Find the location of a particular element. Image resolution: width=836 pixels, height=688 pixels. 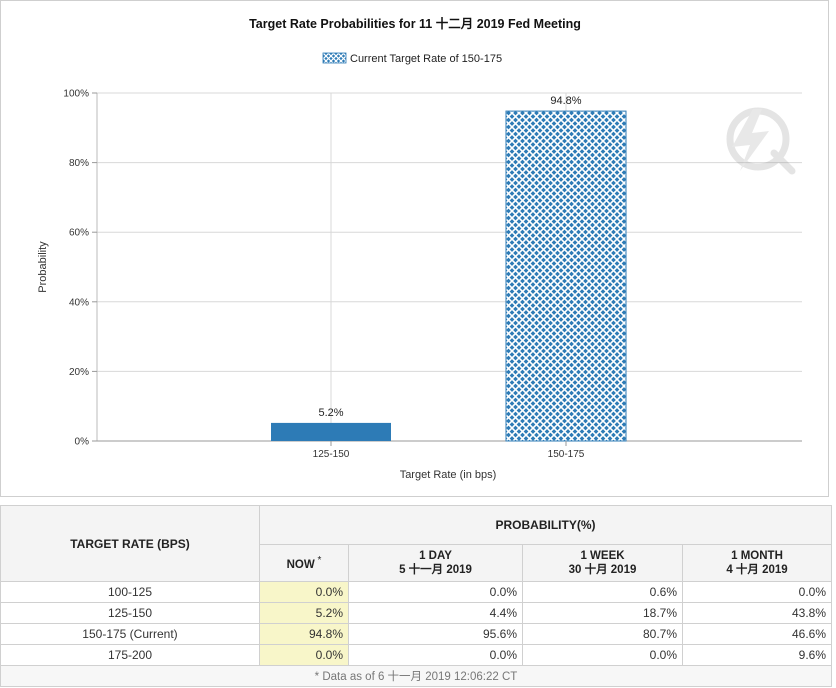

asterisk-mark: * is located at coordinates (318, 561).